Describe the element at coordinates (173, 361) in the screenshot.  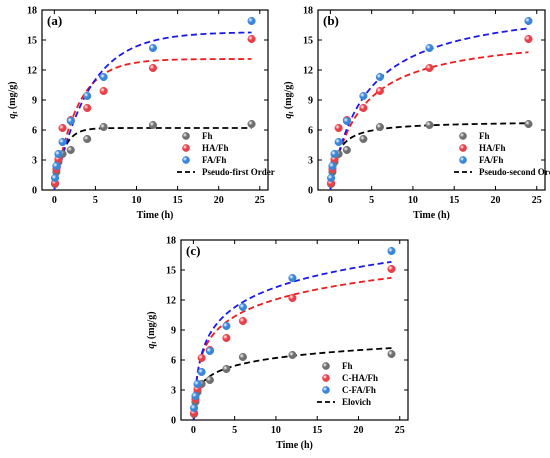
I see `y-tick-label: 6` at that location.